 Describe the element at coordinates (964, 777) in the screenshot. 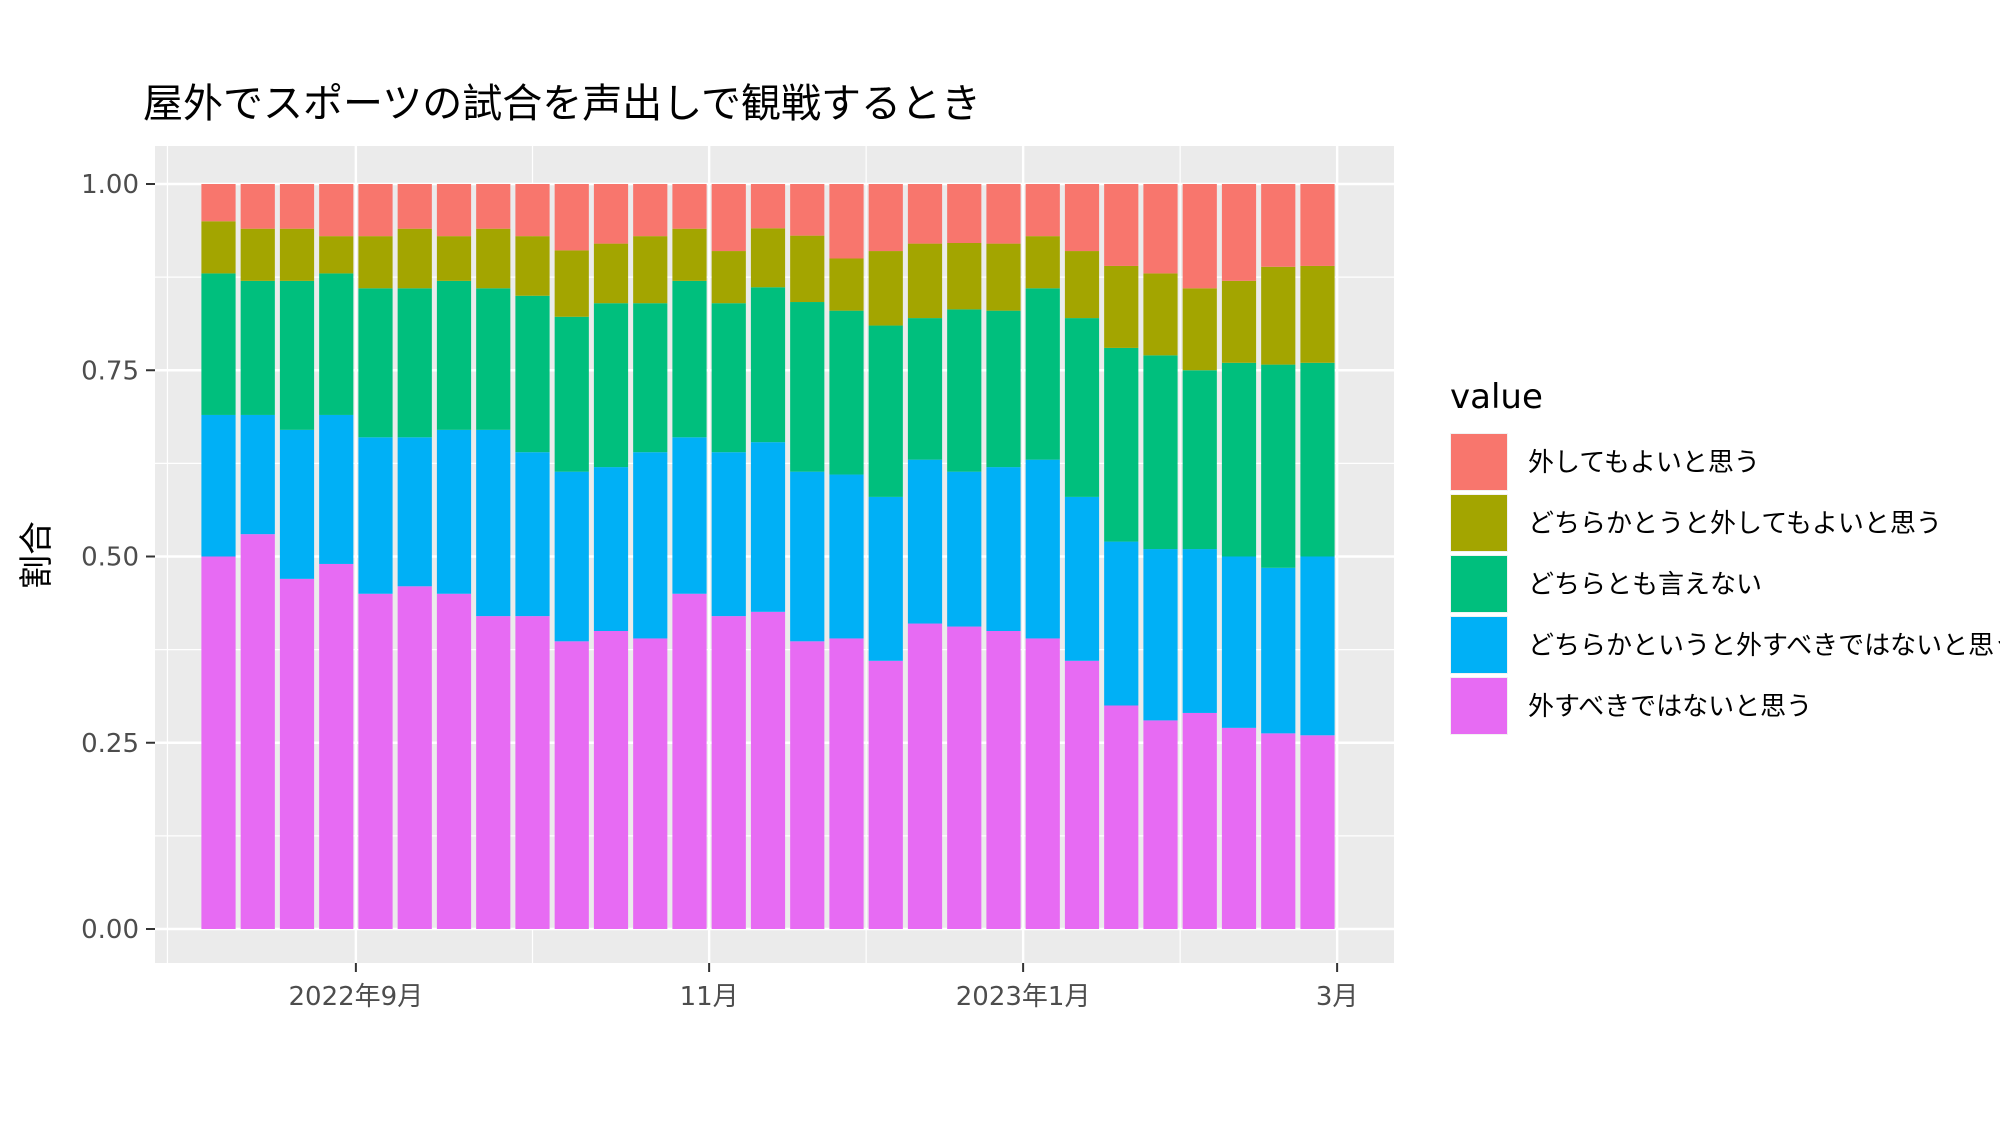

I see `bar-segment-s0-b19` at that location.